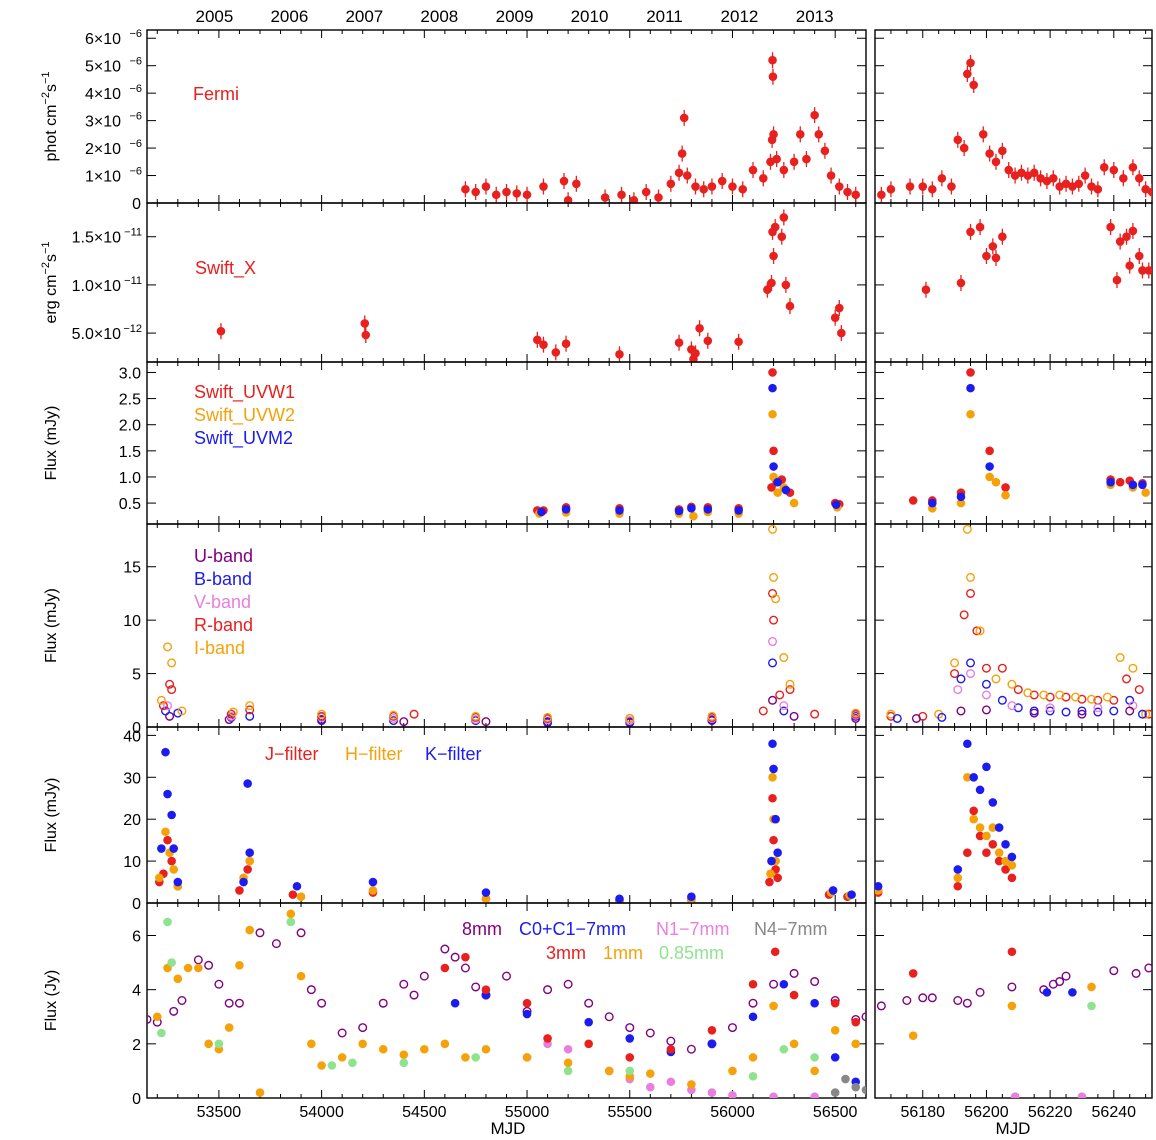 The image size is (1156, 1140). I want to click on year-label: 2007, so click(364, 16).